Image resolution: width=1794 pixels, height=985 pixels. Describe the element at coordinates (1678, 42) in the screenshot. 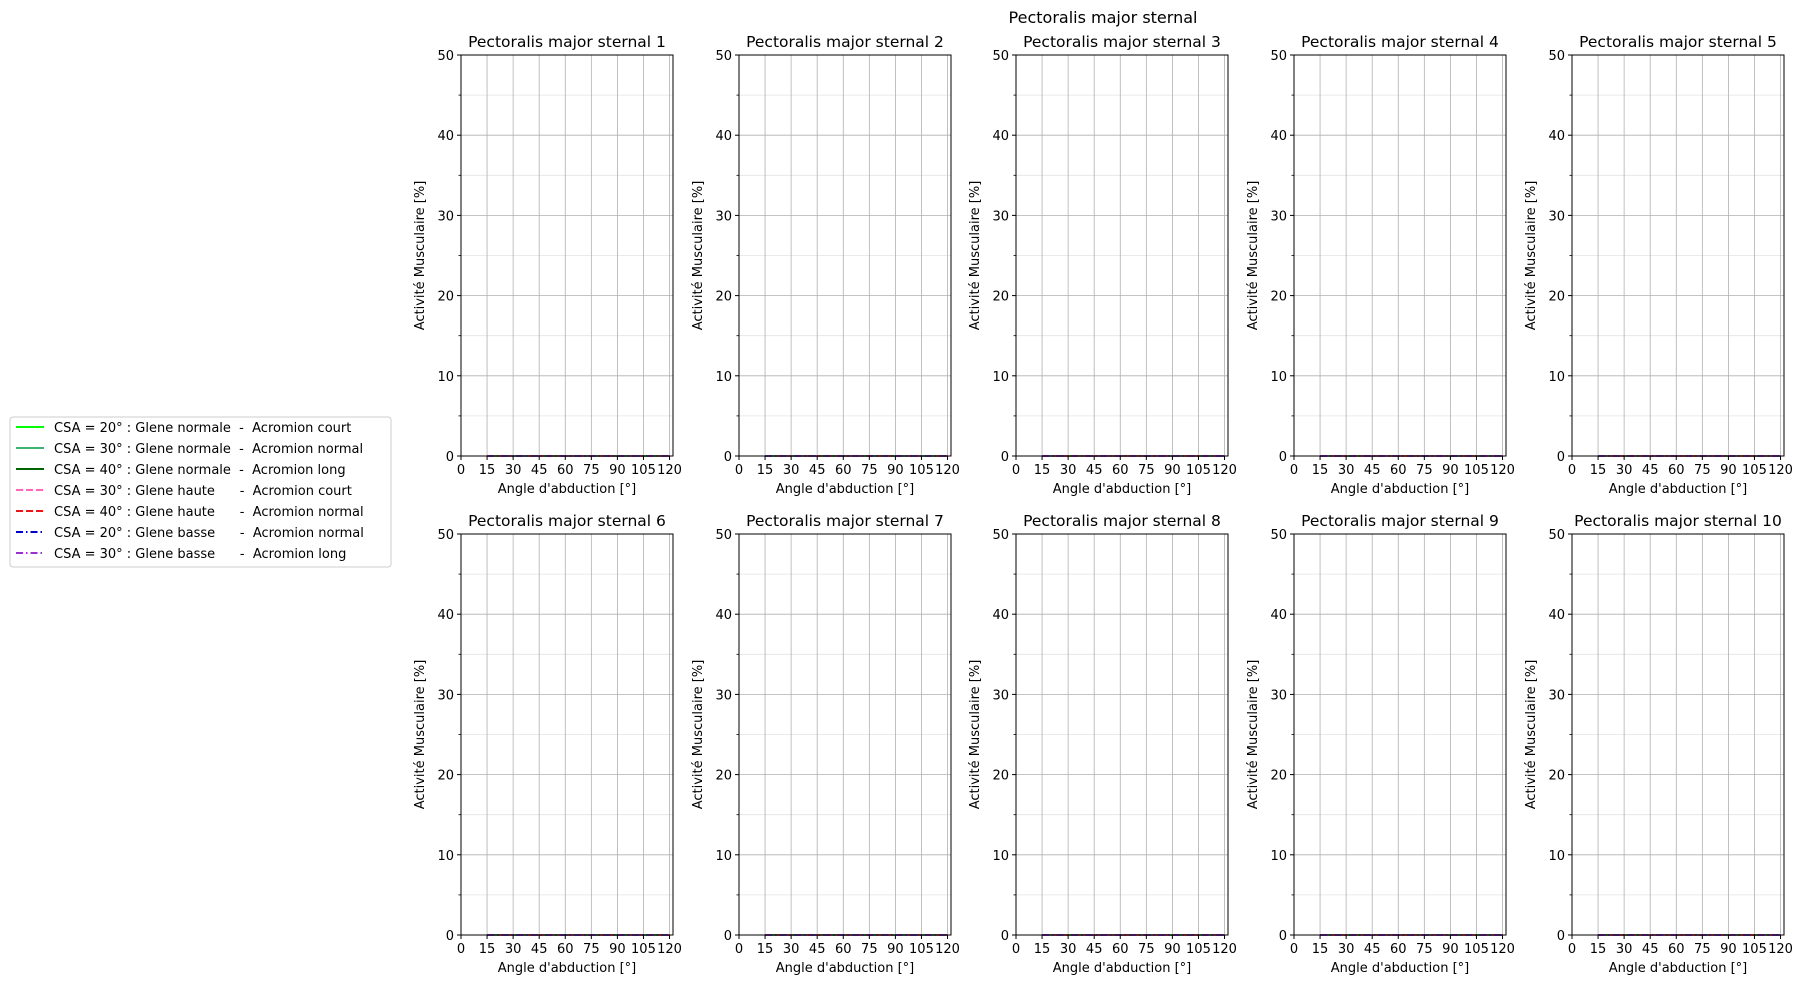

I see `subplot-title: Pectoralis major sternal 5` at that location.